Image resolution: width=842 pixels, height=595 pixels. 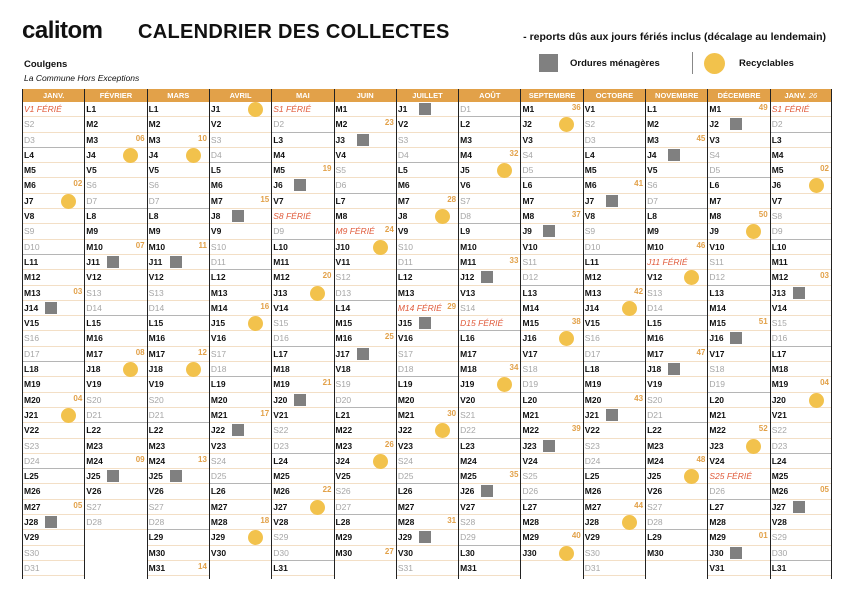 What do you see at coordinates (91, 109) in the screenshot?
I see `day-label: L1` at bounding box center [91, 109].